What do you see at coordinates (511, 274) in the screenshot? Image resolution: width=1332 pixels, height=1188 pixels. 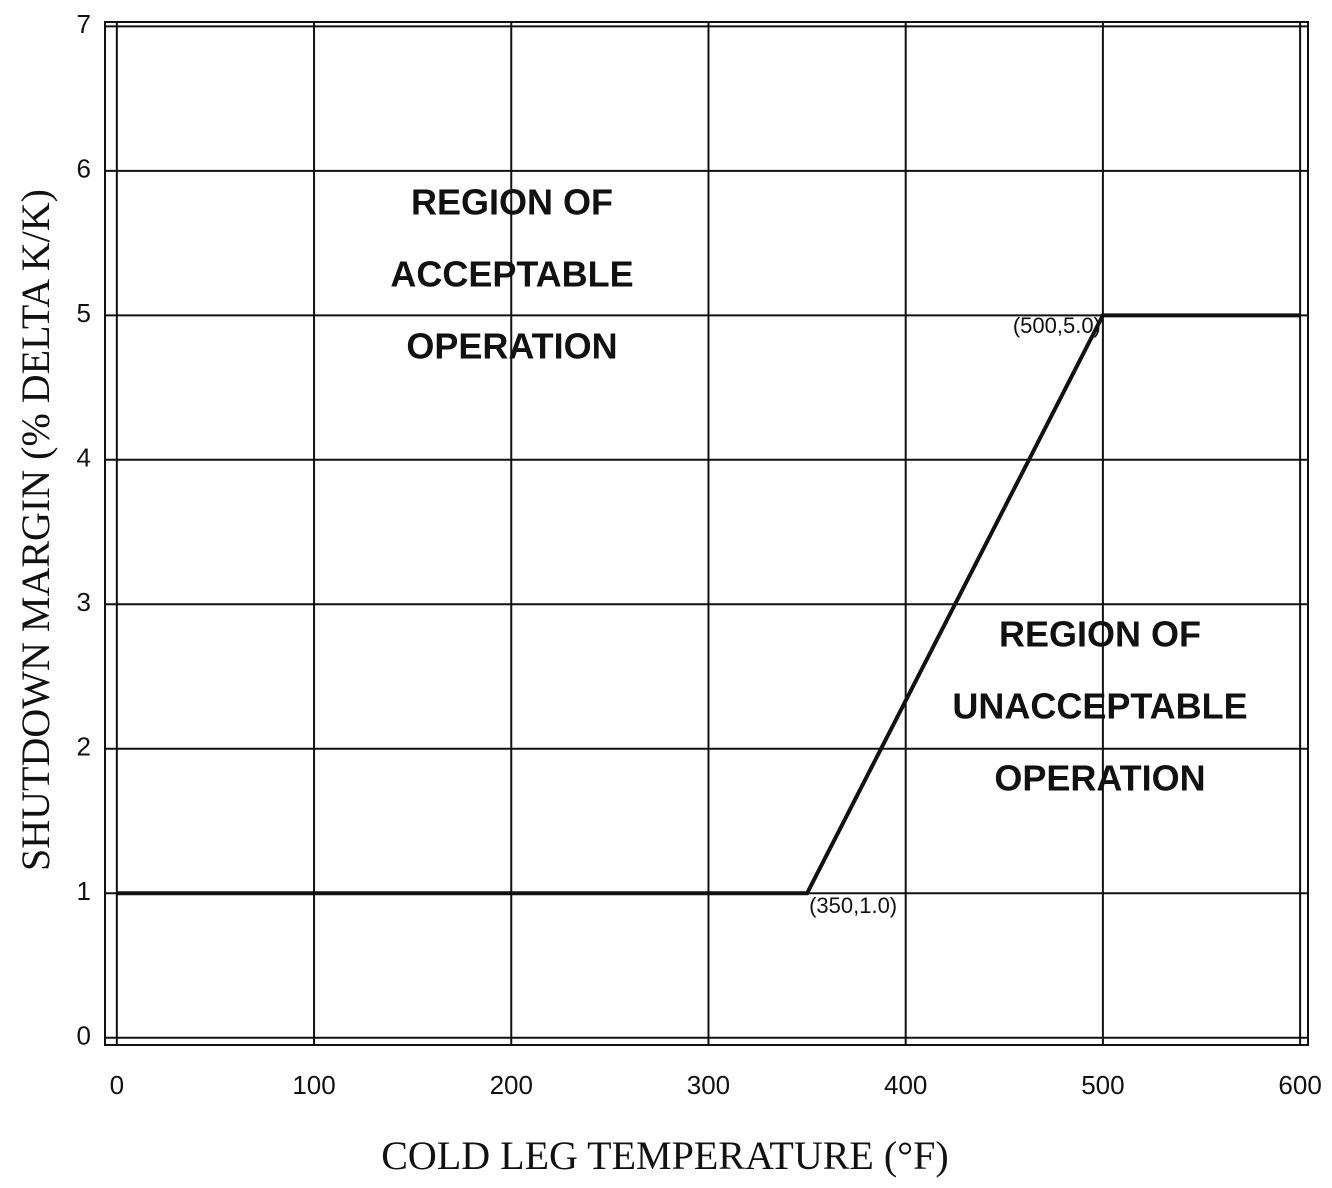 I see `region-label: ACCEPTABLE` at bounding box center [511, 274].